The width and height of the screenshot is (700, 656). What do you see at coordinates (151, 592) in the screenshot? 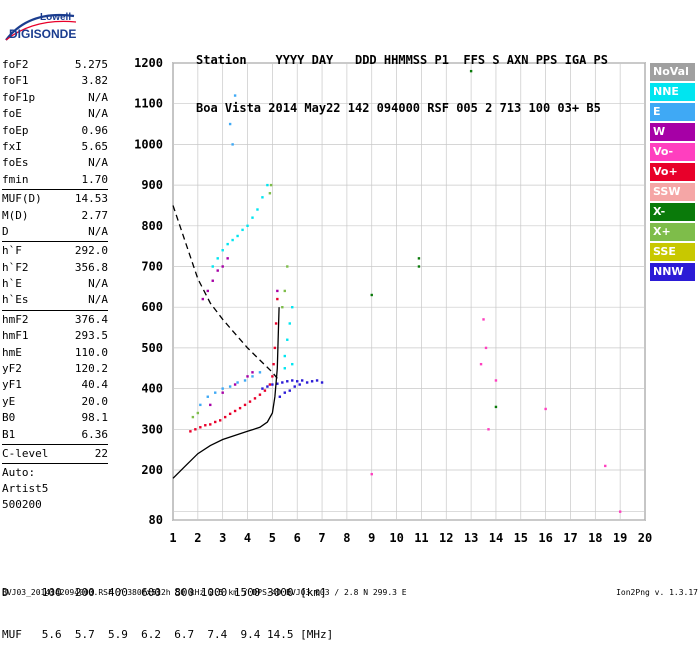
I see `muf-d-cell: 600` at bounding box center [151, 592].